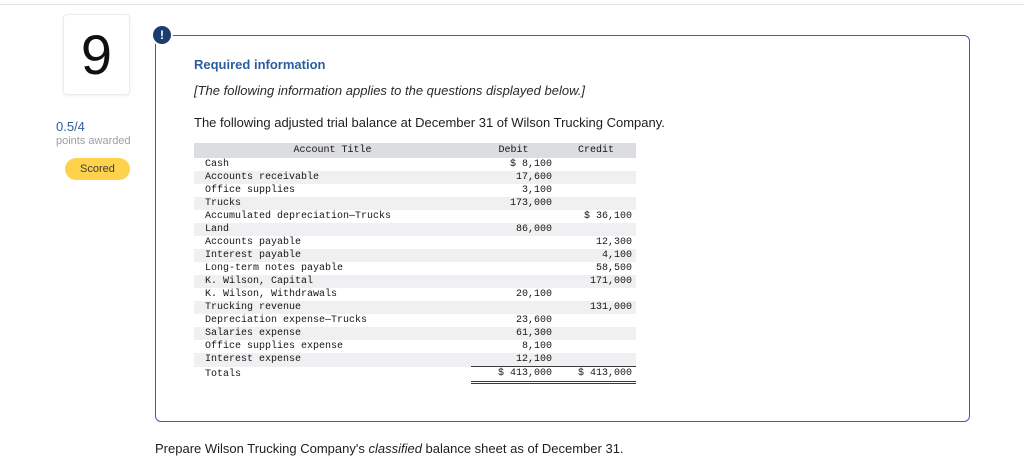 This screenshot has height=475, width=1024. What do you see at coordinates (513, 150) in the screenshot?
I see `header-debit: Debit` at bounding box center [513, 150].